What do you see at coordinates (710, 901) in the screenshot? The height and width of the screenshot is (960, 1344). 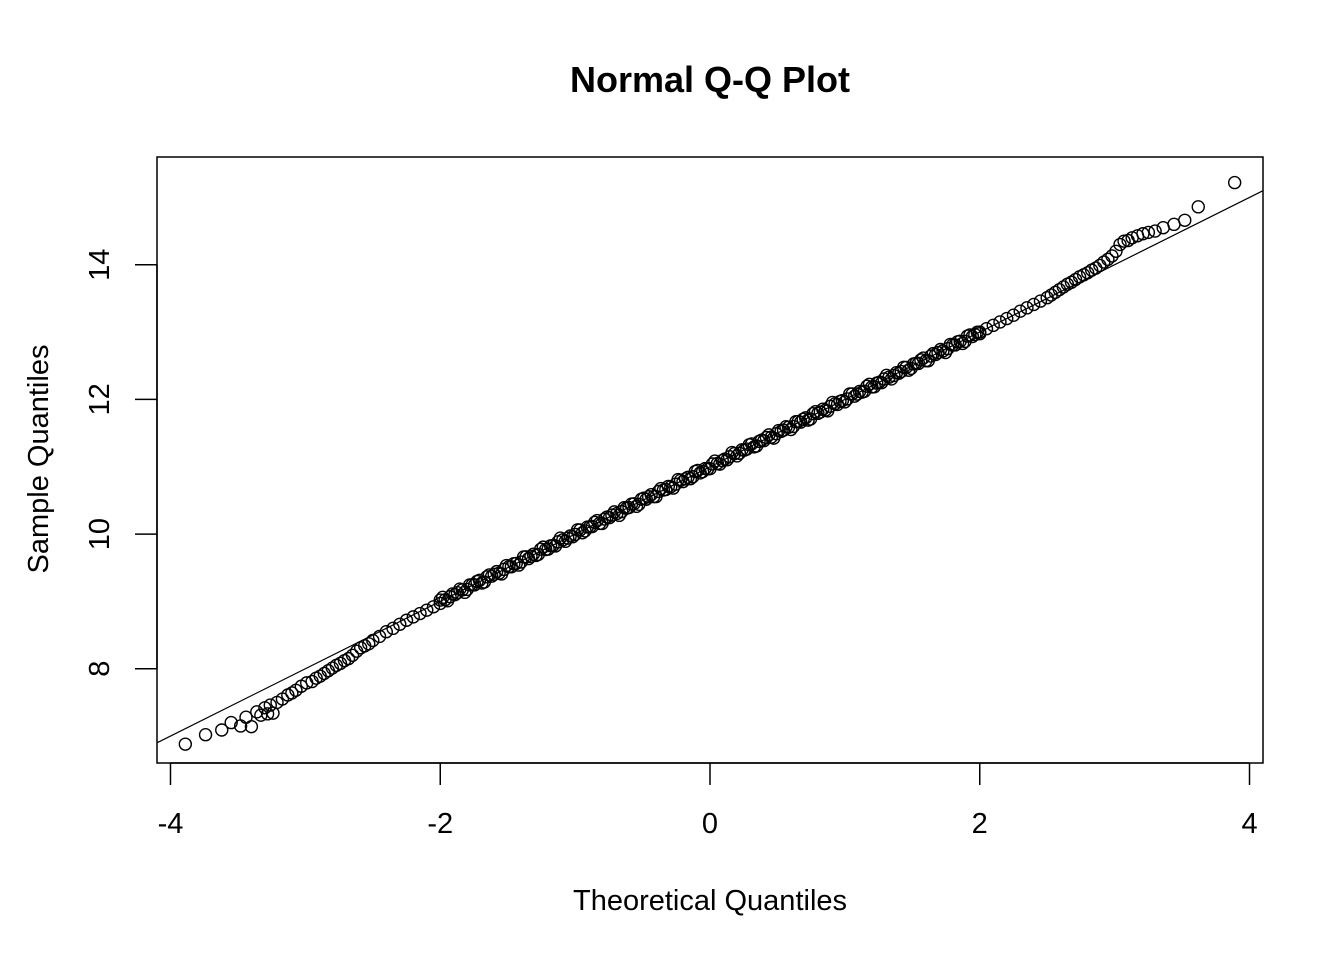 I see `x-axis-label: Theoretical Quantiles` at bounding box center [710, 901].